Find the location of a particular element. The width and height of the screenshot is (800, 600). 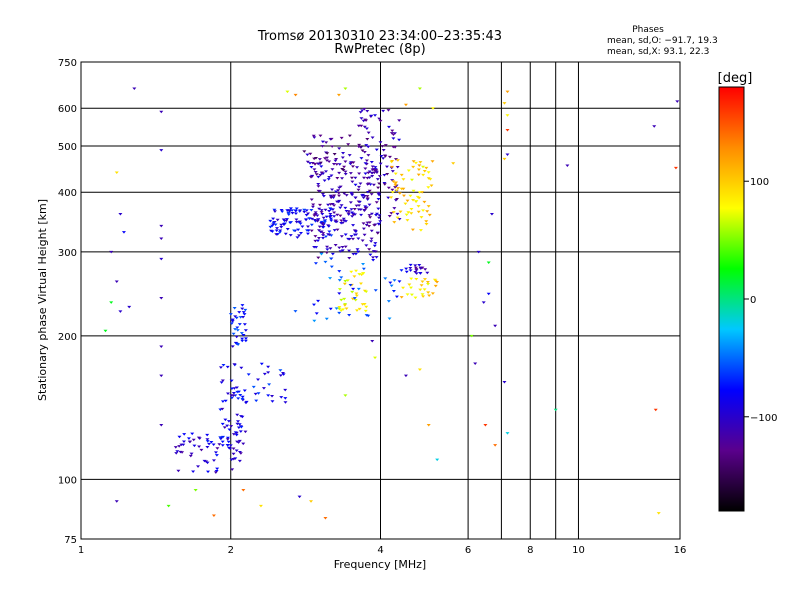

colorbar-tick-label: 100 is located at coordinates (759, 182).